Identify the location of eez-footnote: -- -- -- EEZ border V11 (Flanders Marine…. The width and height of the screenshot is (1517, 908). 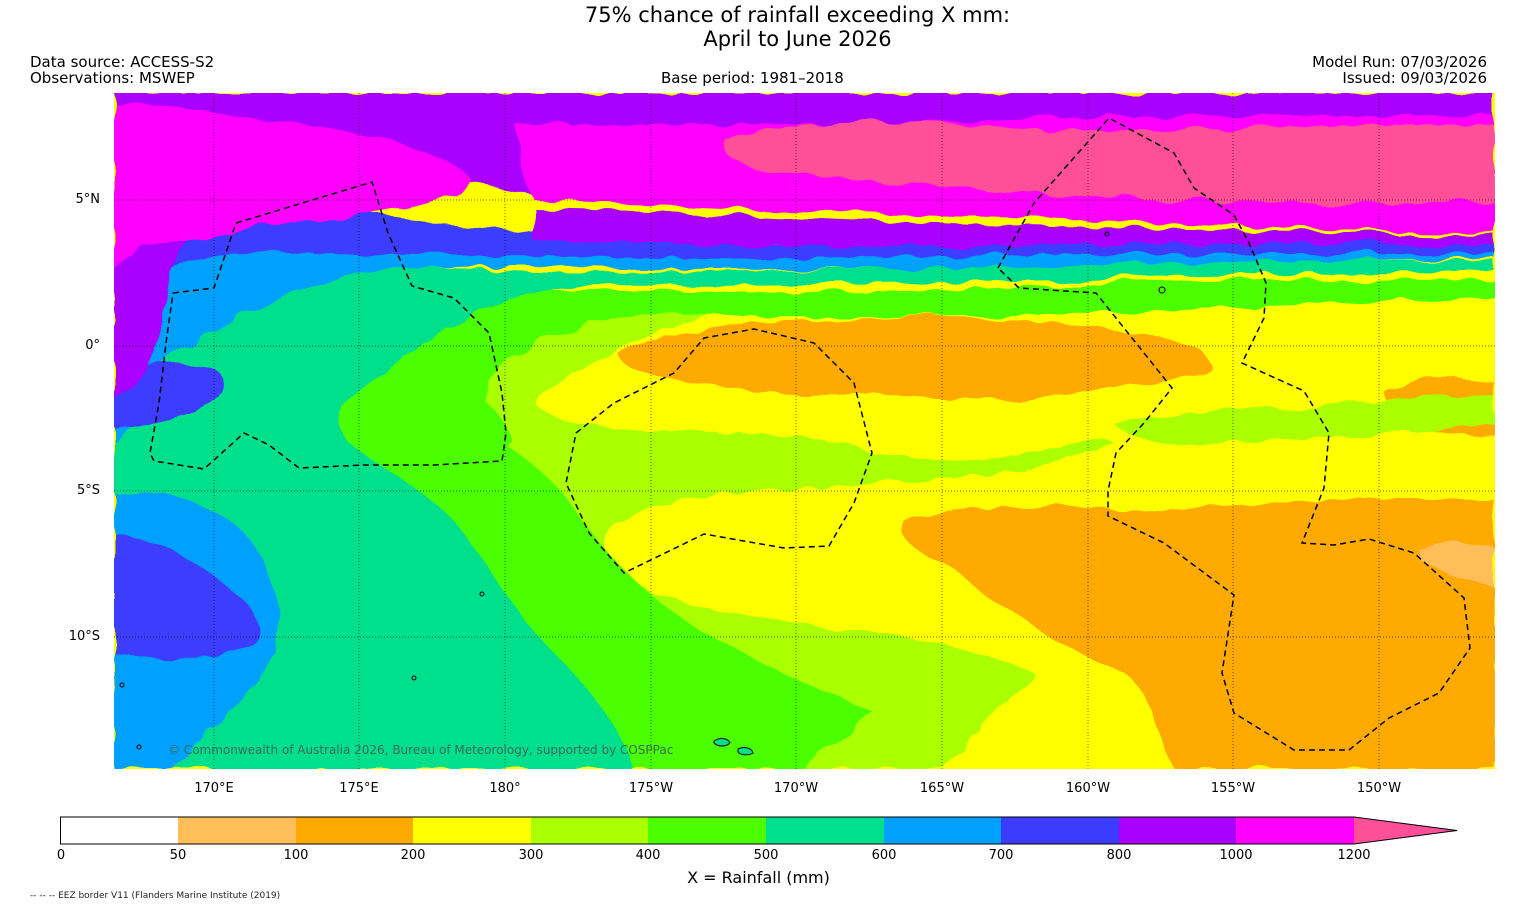
(155, 896).